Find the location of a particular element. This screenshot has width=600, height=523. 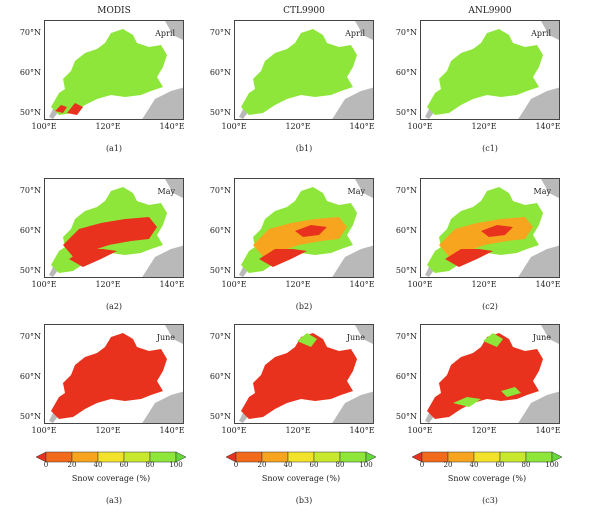

panel-label: (b3) is located at coordinates (304, 500).